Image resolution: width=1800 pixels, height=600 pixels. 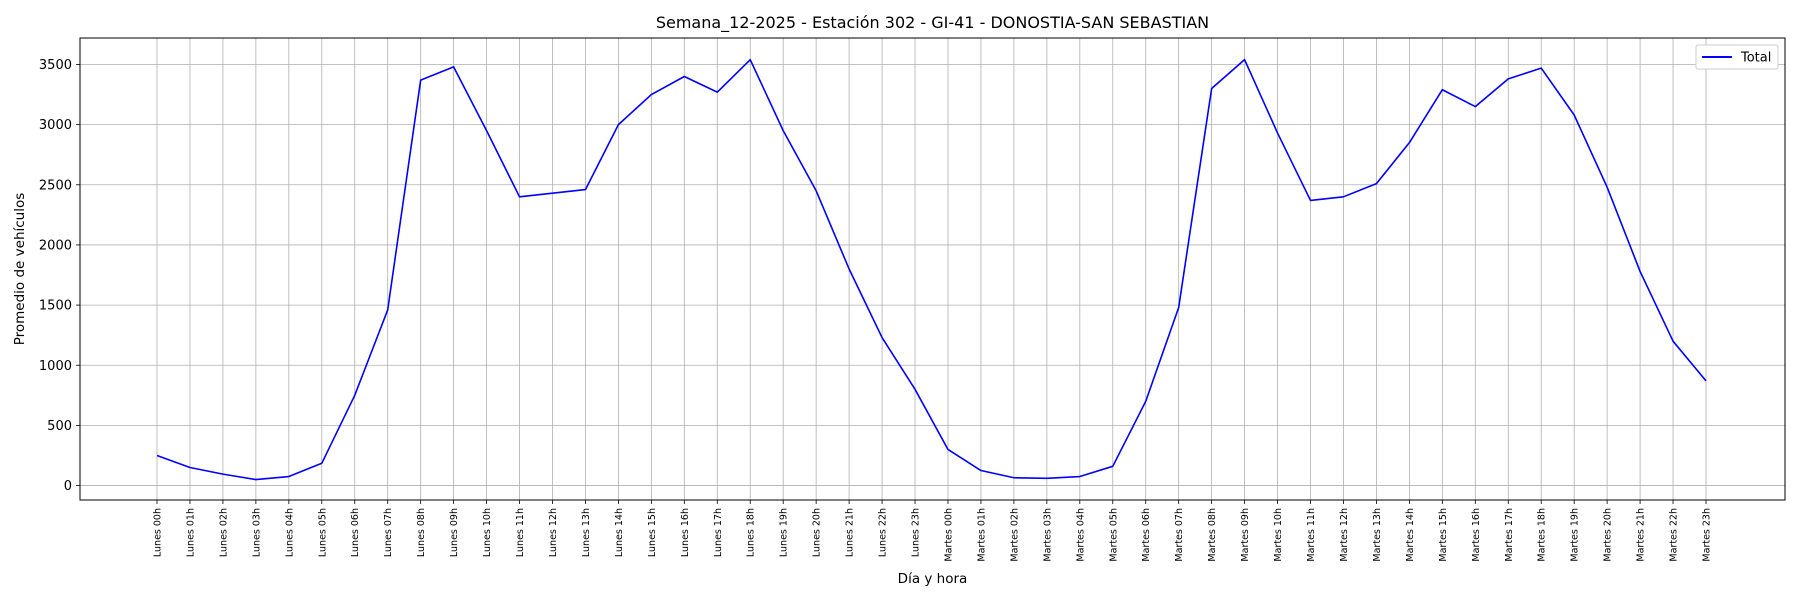 I want to click on y-tick-label: 0, so click(x=68, y=486).